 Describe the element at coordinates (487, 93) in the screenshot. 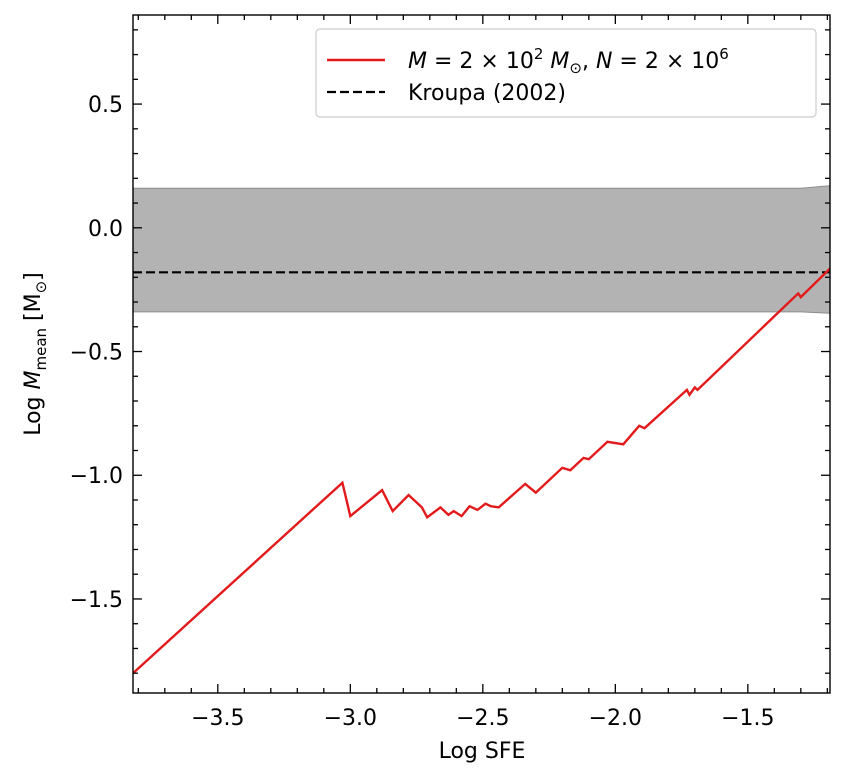

I see `legend-label-kroupa: Kroupa (2002)` at that location.